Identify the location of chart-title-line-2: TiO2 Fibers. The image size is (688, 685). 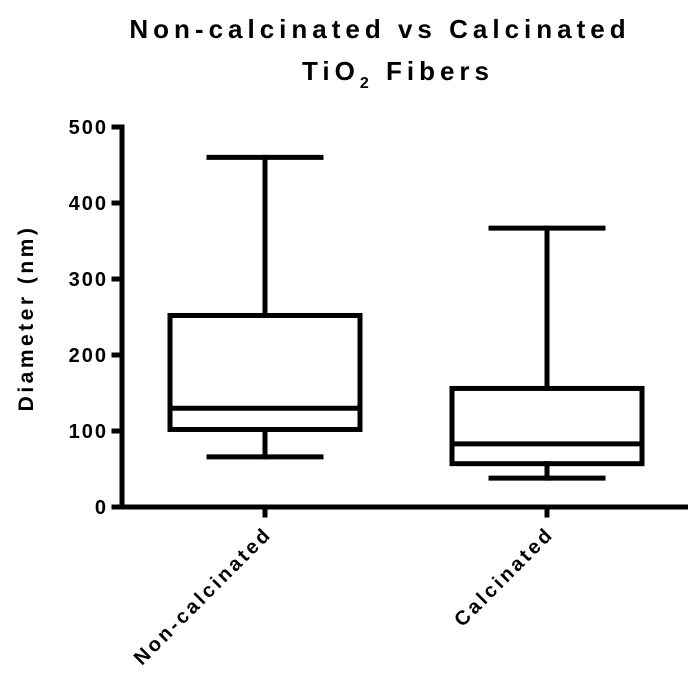
(398, 74).